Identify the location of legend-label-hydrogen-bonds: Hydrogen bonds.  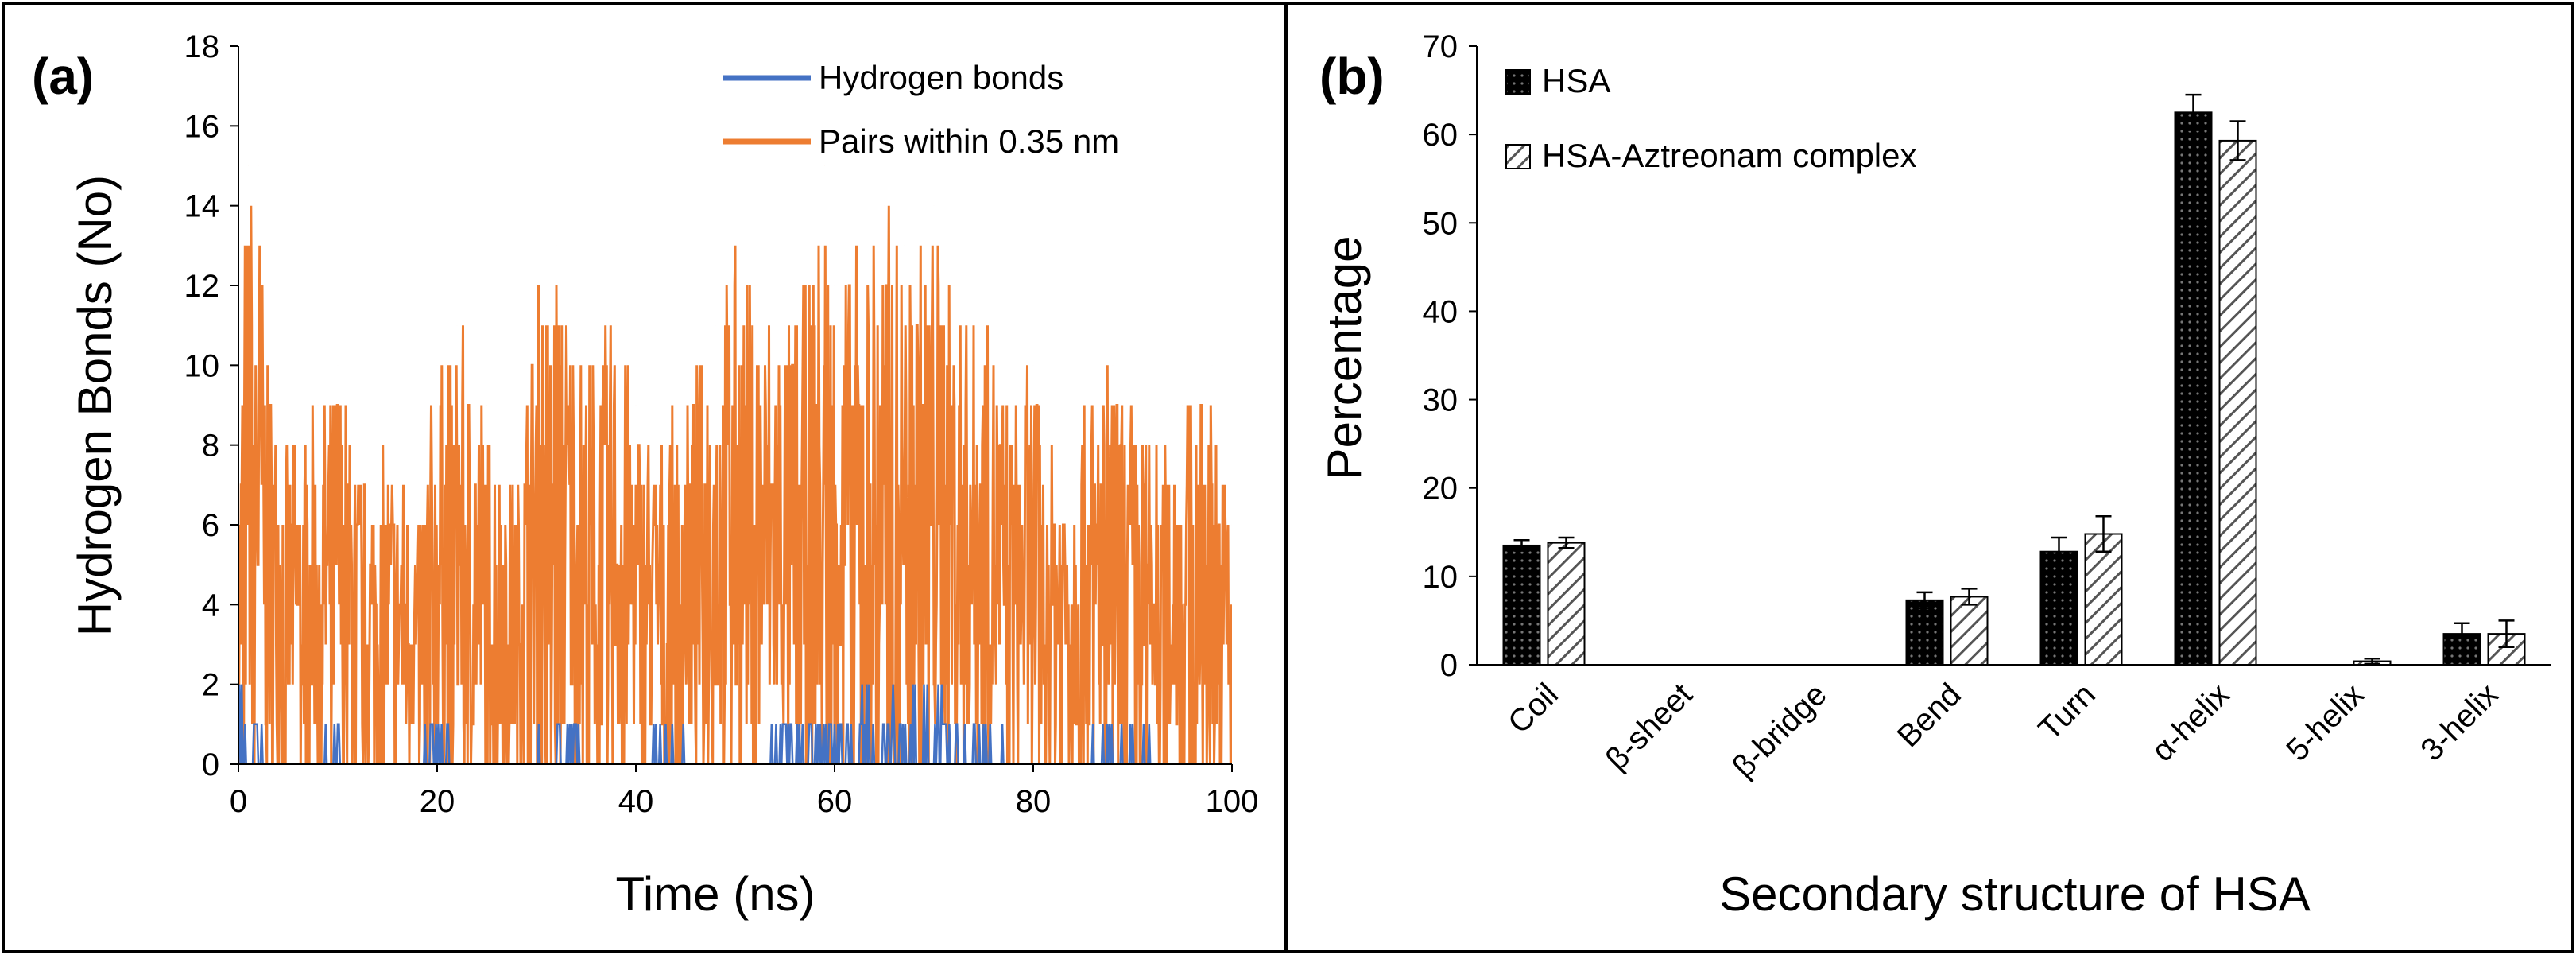
(941, 77).